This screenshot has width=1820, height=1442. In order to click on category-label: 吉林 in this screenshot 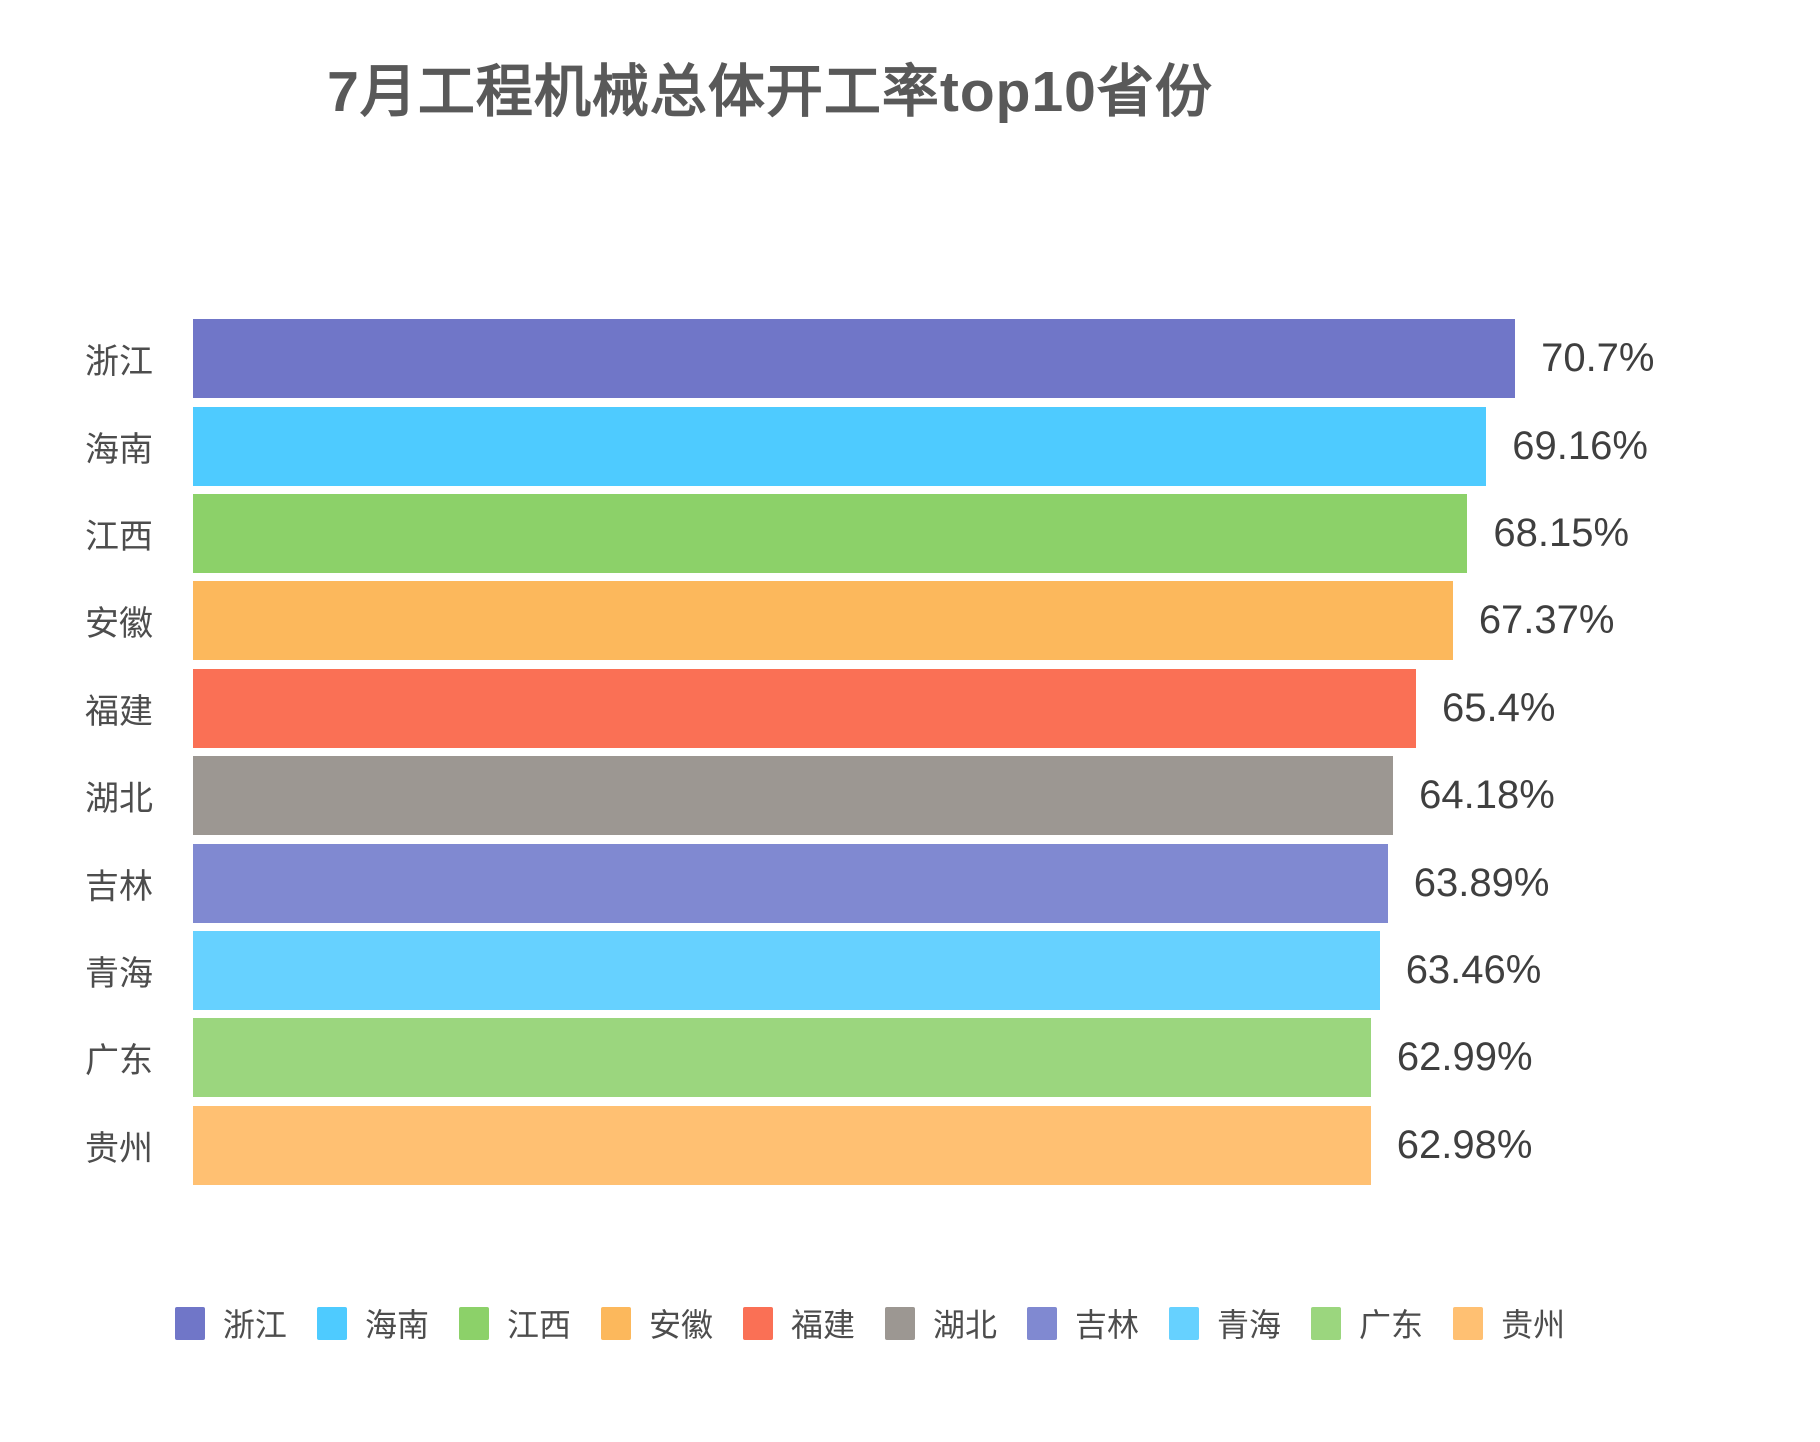, I will do `click(119, 886)`.